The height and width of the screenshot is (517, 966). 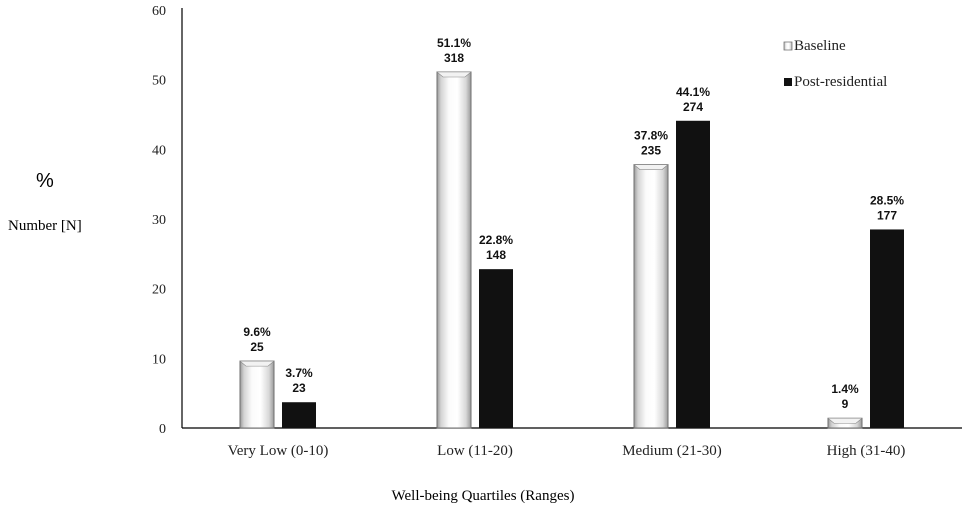 I want to click on data-label-percent: 28.5%, so click(x=887, y=200).